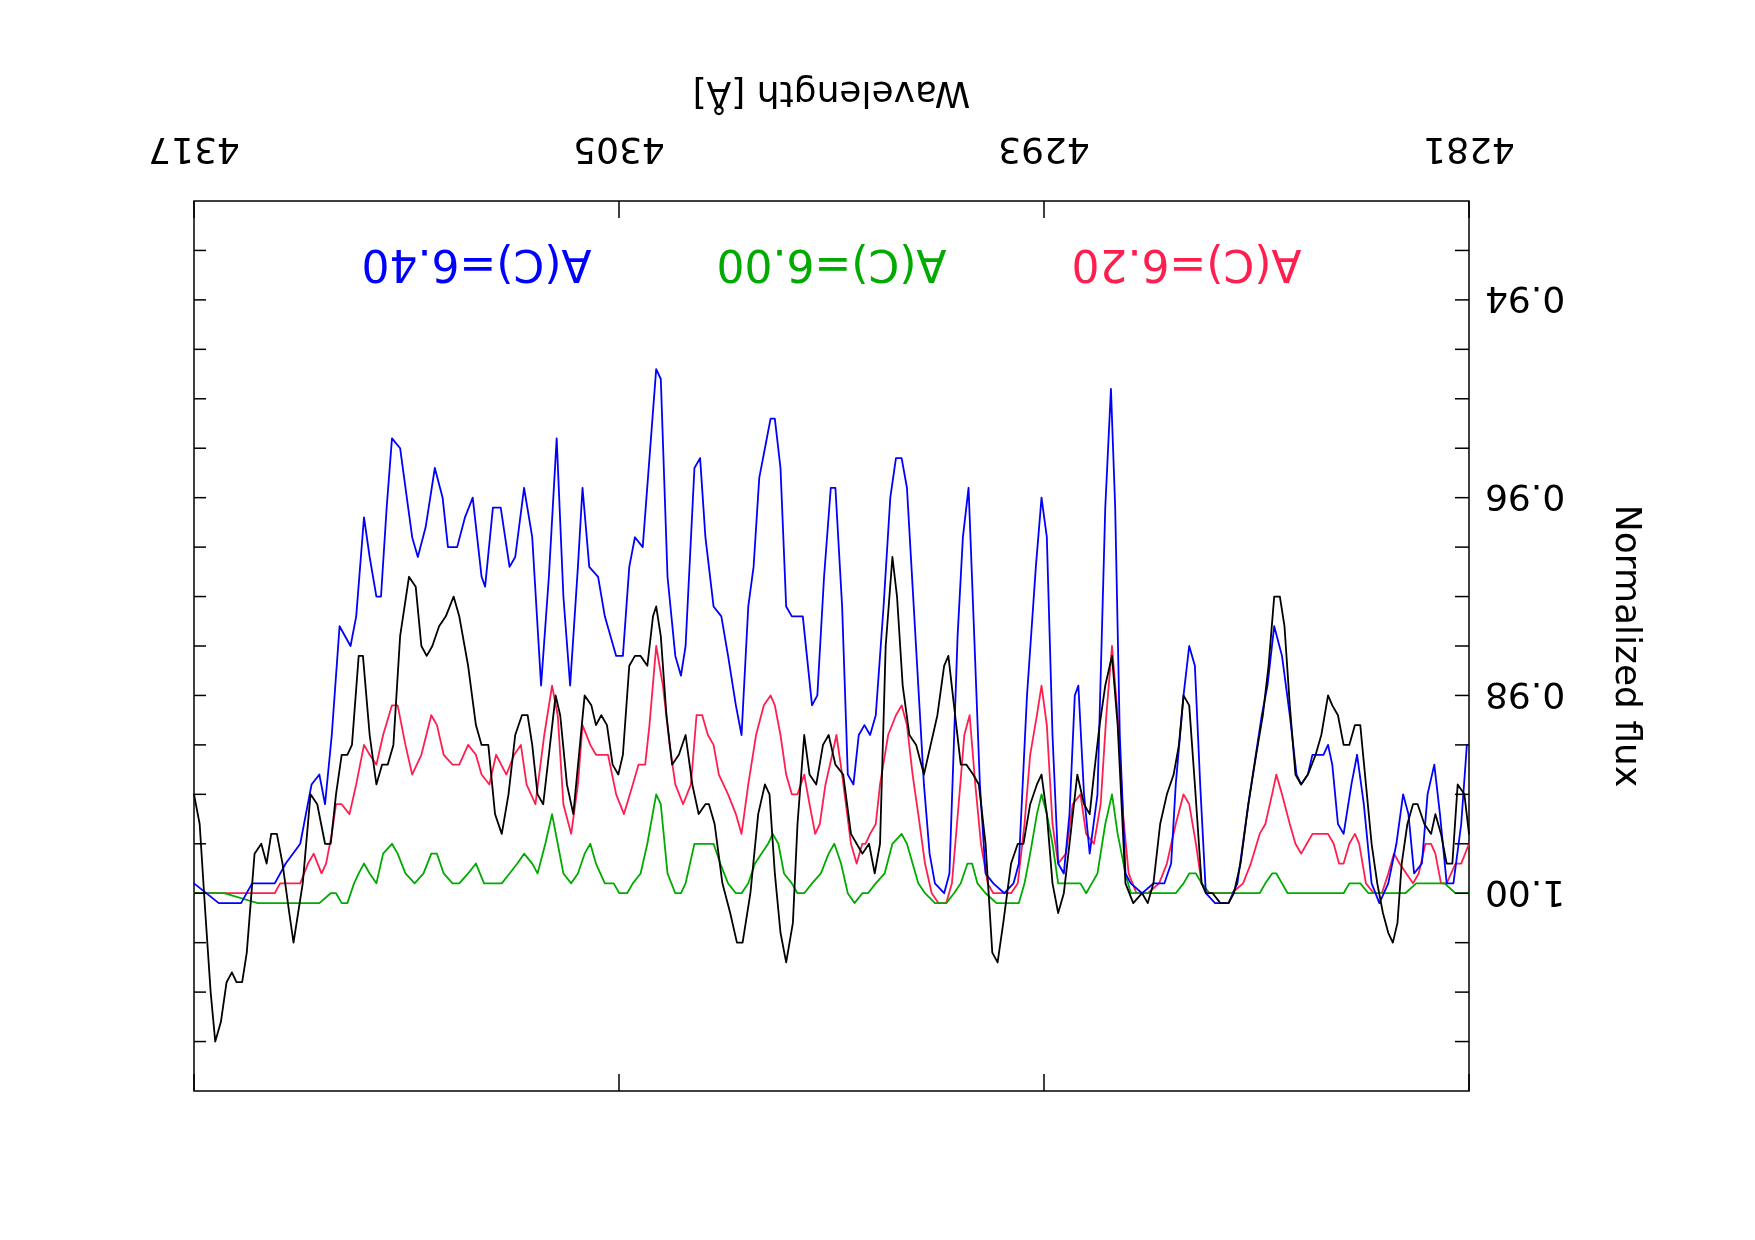 Image resolution: width=1755 pixels, height=1240 pixels. What do you see at coordinates (1469, 151) in the screenshot?
I see `x-tick-label: 4281` at bounding box center [1469, 151].